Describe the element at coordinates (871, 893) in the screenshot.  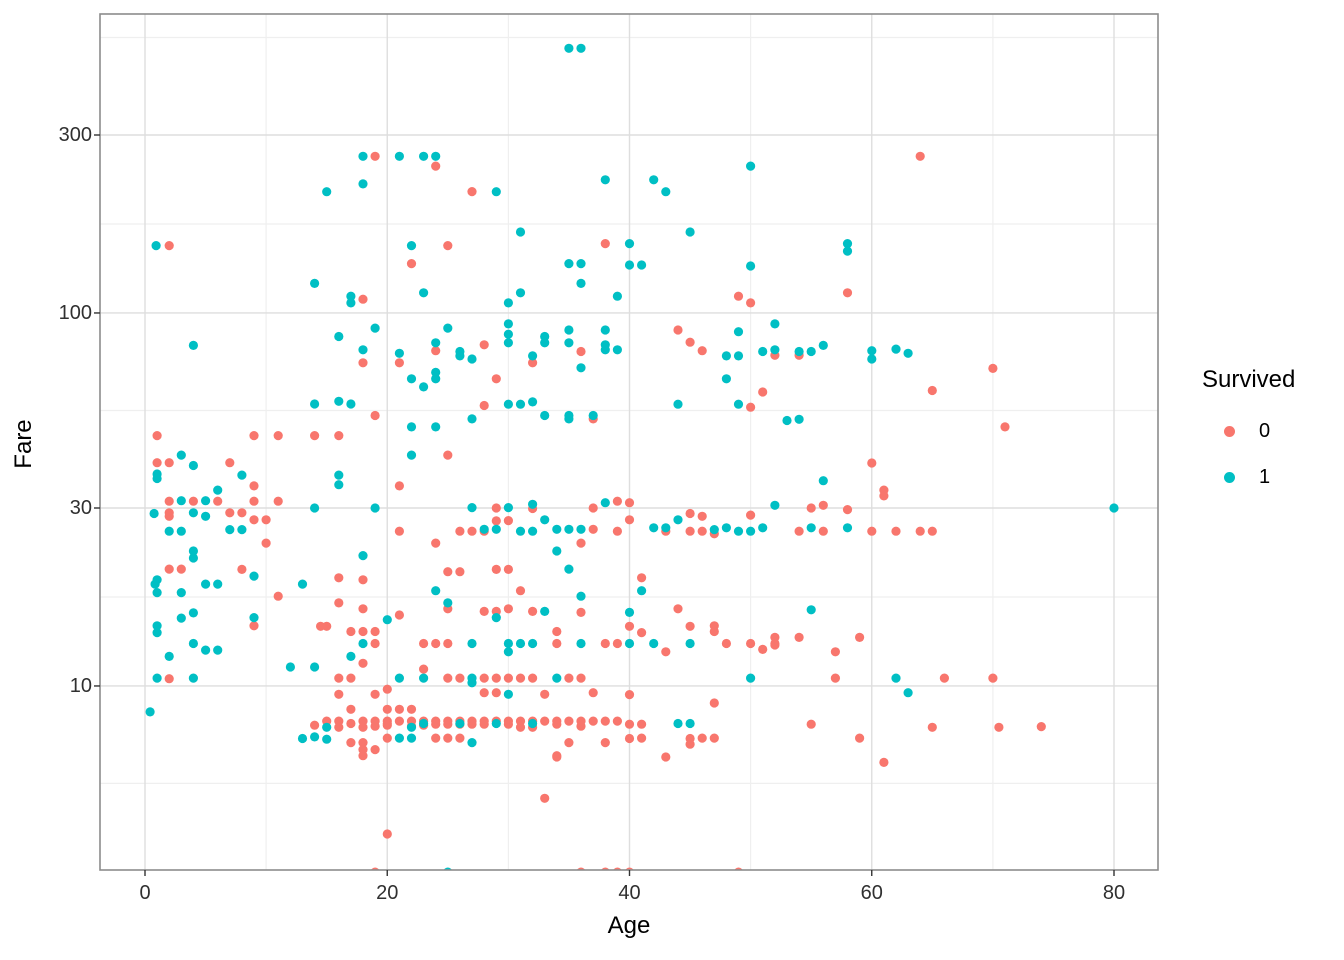
I see `x-tick-label-60: 60` at that location.